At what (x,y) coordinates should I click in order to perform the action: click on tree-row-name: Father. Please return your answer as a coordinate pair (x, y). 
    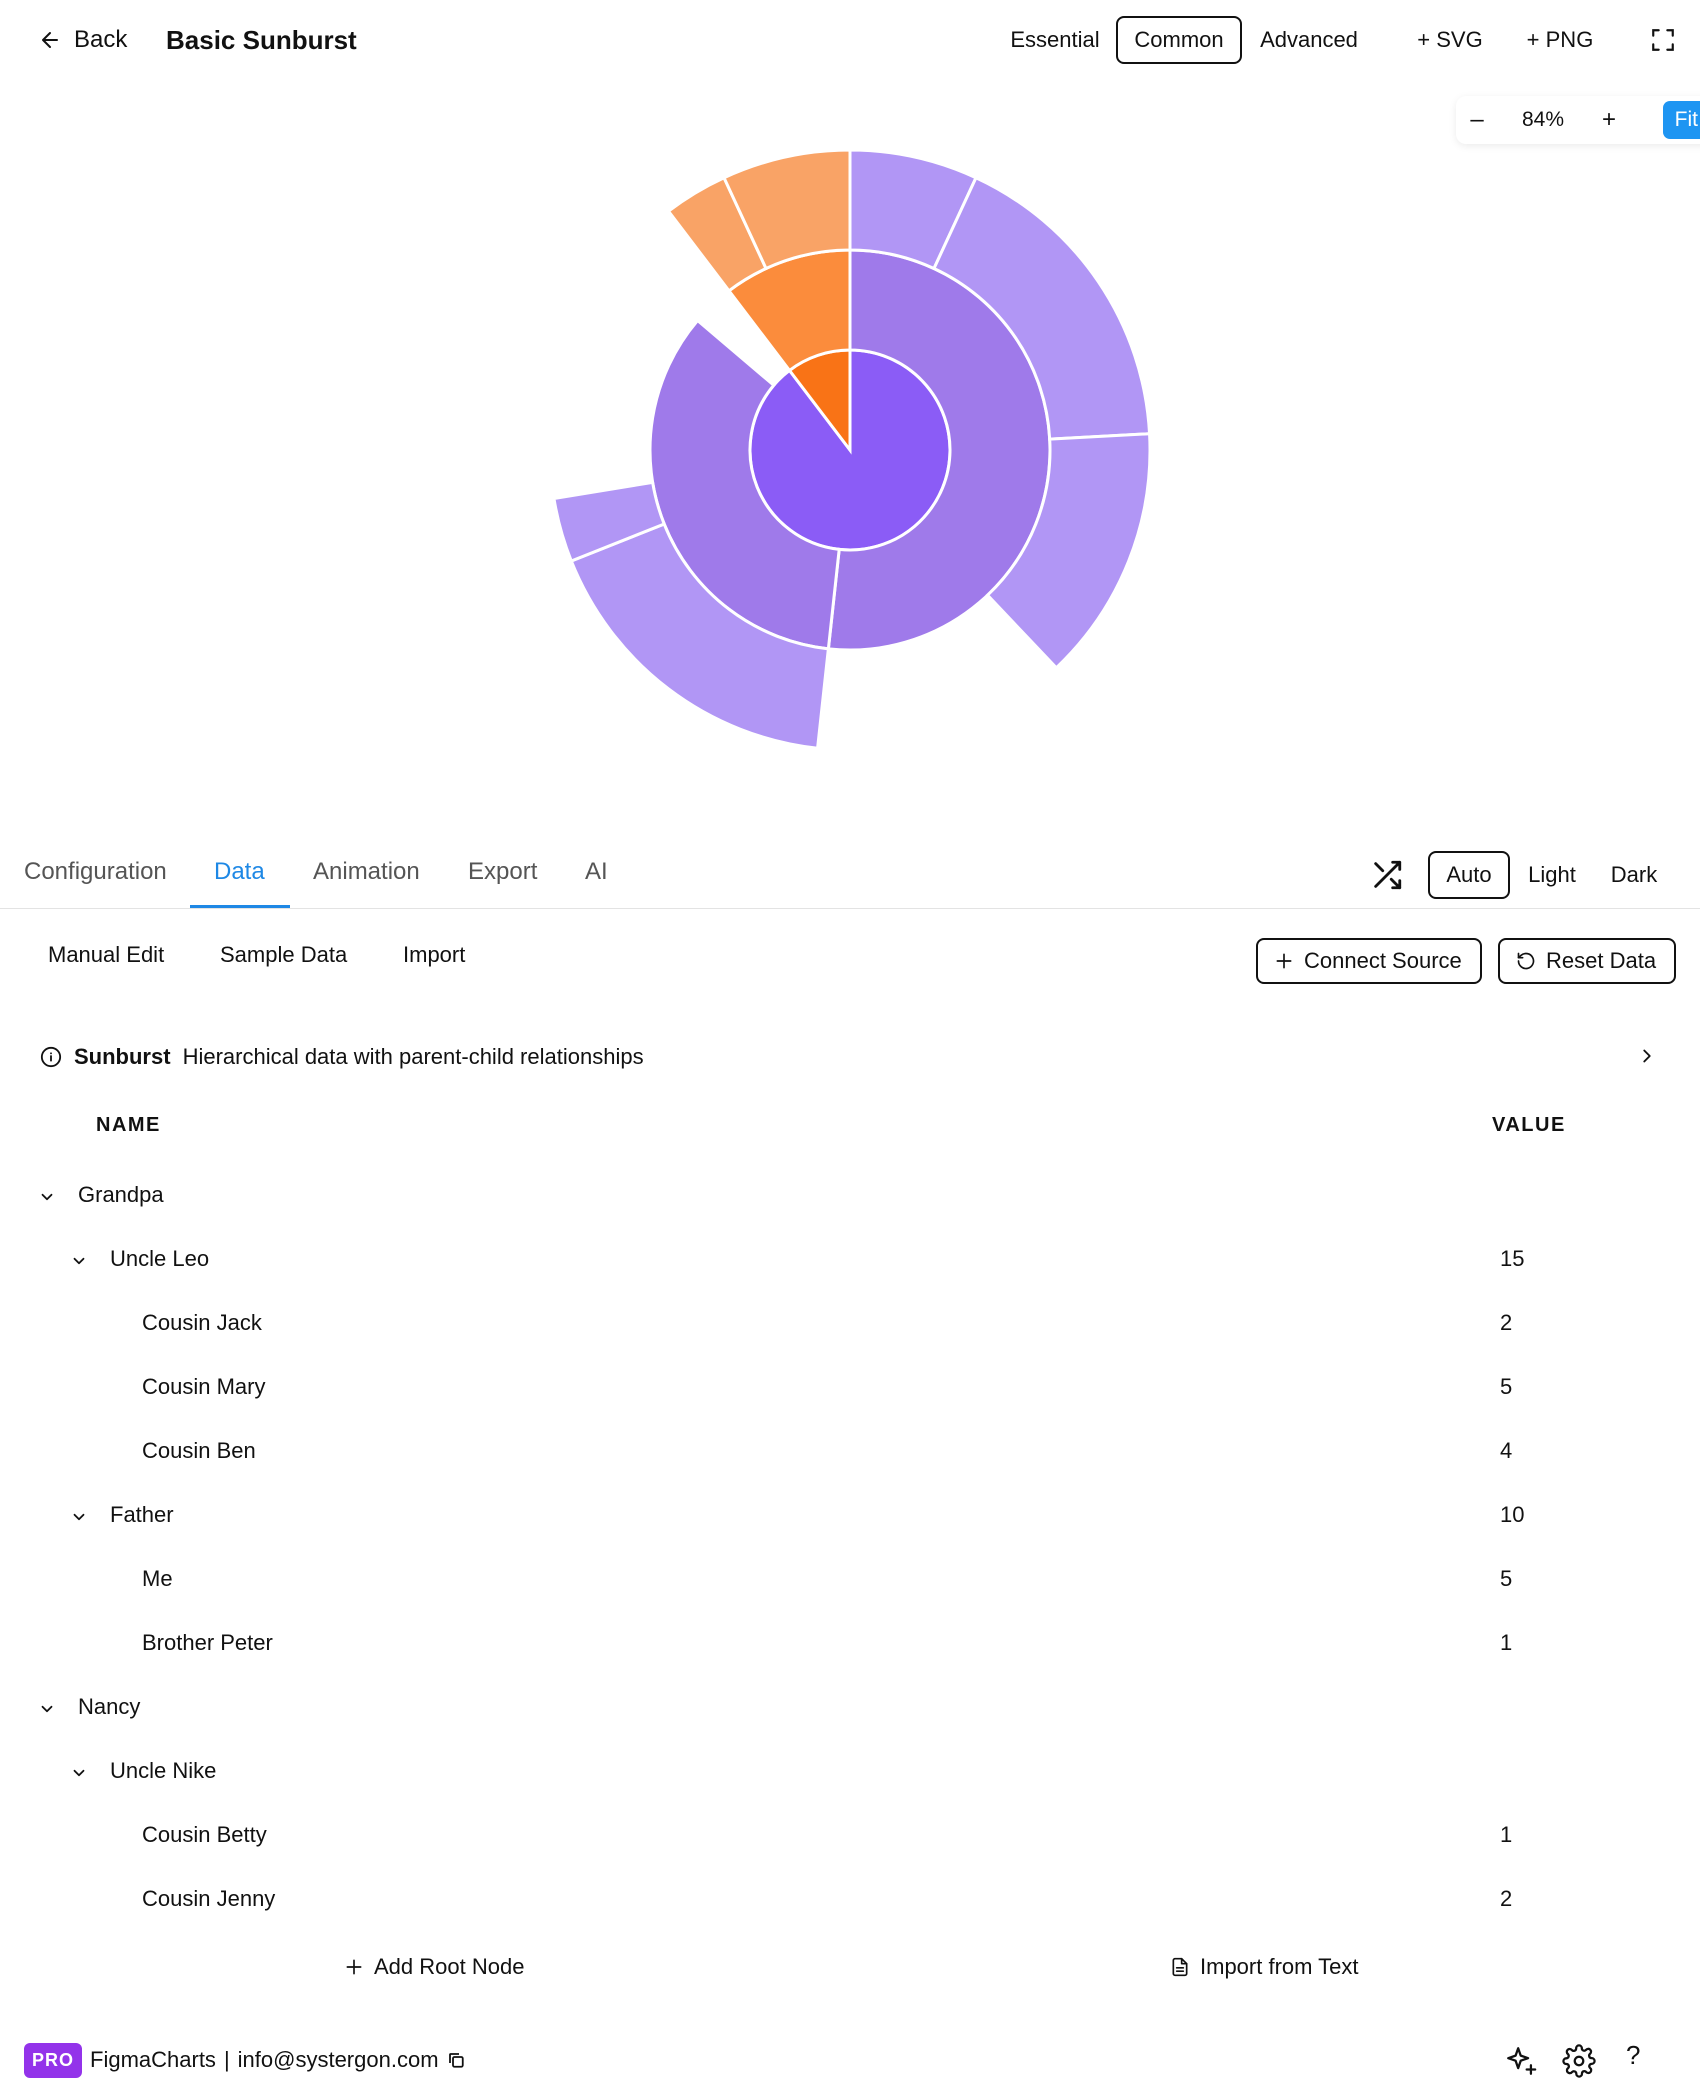
    Looking at the image, I should click on (142, 1514).